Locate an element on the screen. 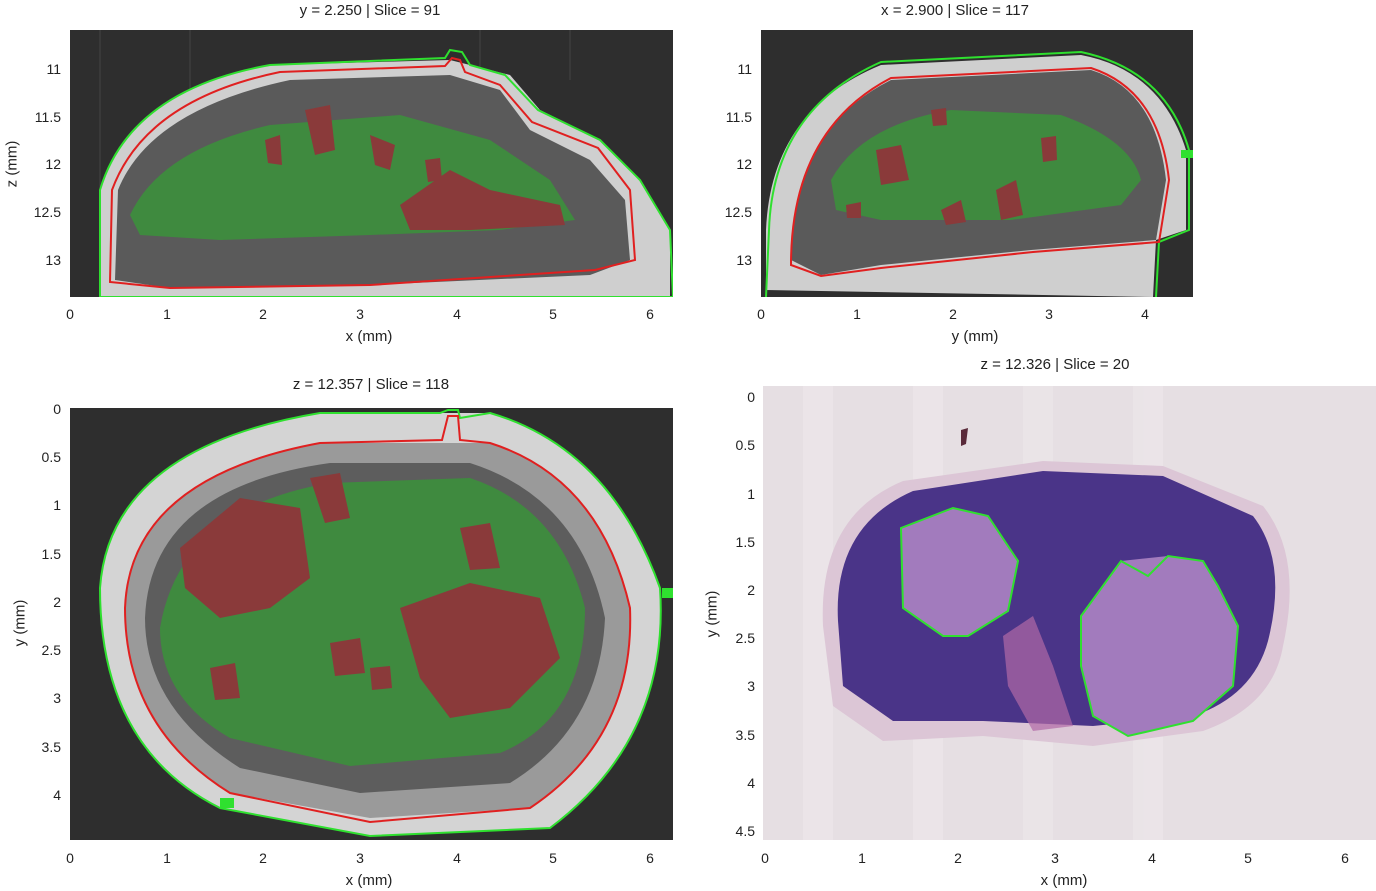 The image size is (1376, 891). panel-title: z = 12.326 | Slice = 20 is located at coordinates (1055, 364).